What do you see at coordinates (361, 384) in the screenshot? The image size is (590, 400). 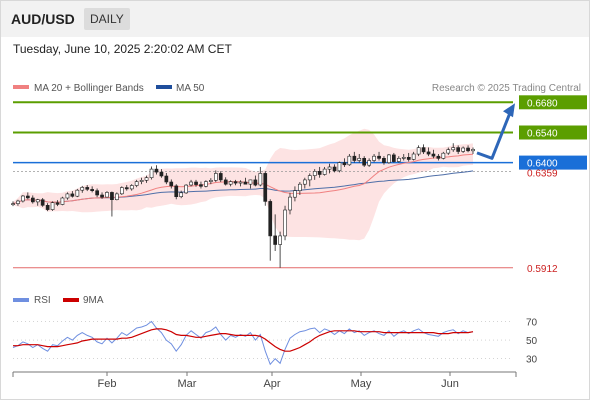 I see `month-label: May` at bounding box center [361, 384].